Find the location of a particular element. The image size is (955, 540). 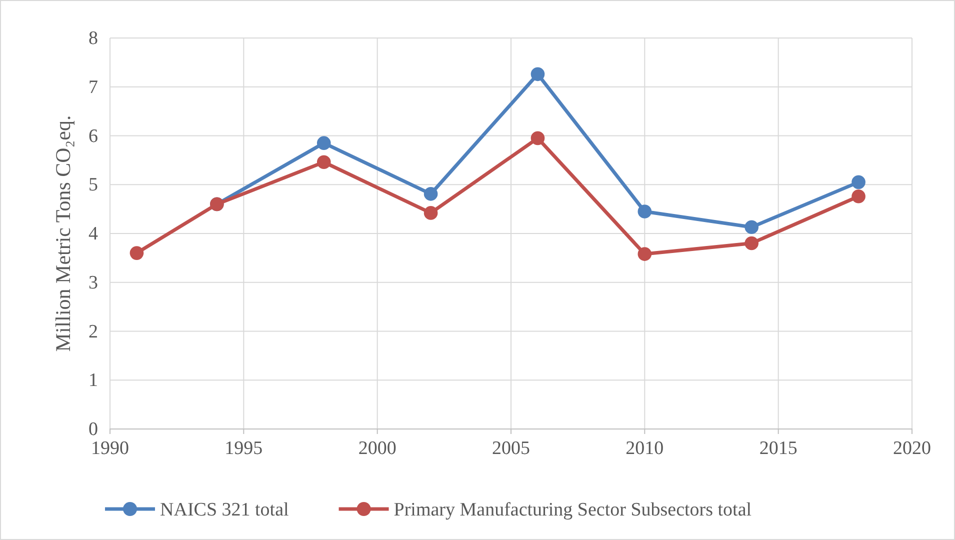

legend-label: NAICS 321 total is located at coordinates (224, 510).